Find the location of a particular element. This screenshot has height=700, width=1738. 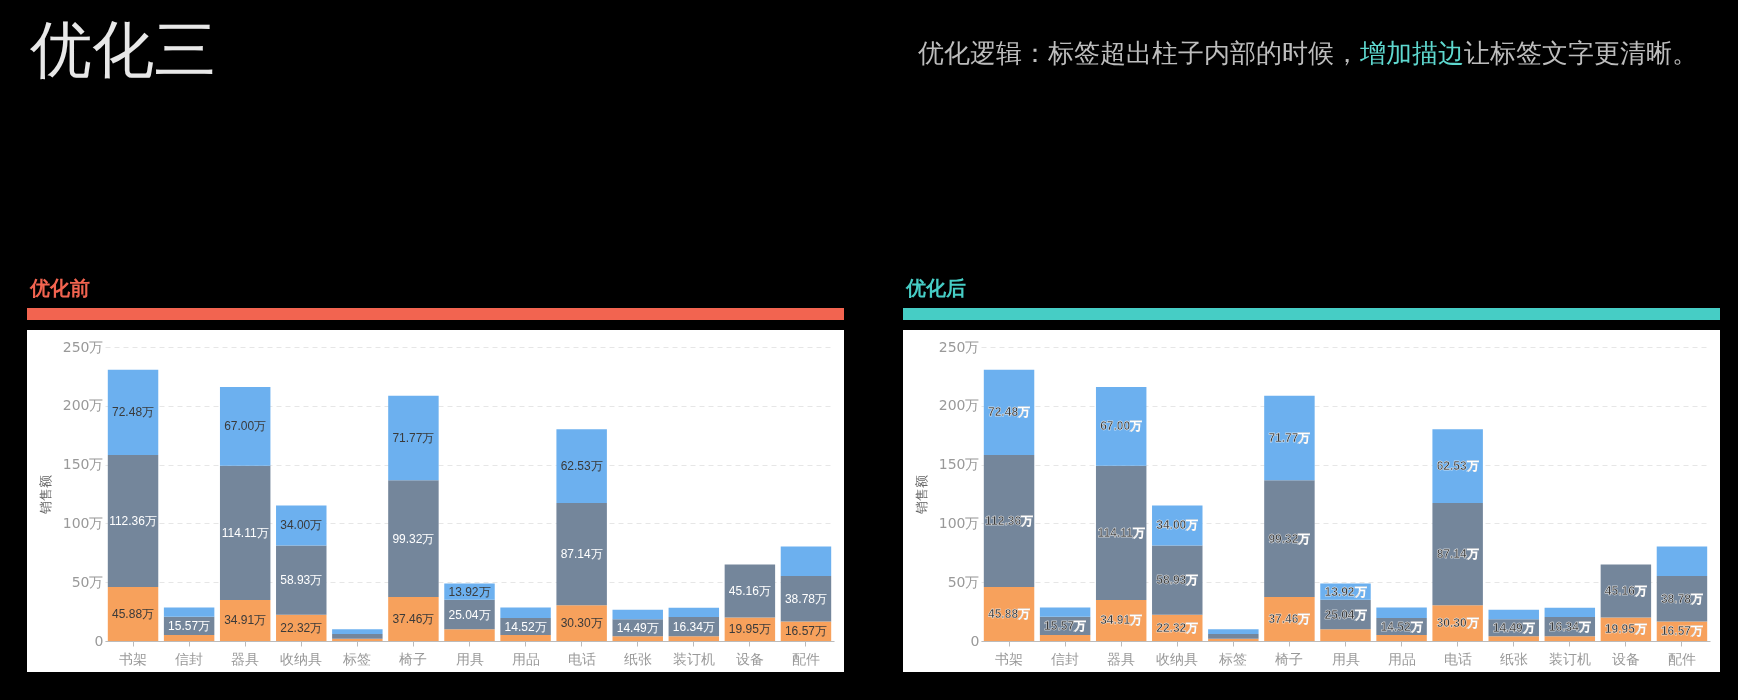

data-label: 34.91万 is located at coordinates (245, 620).